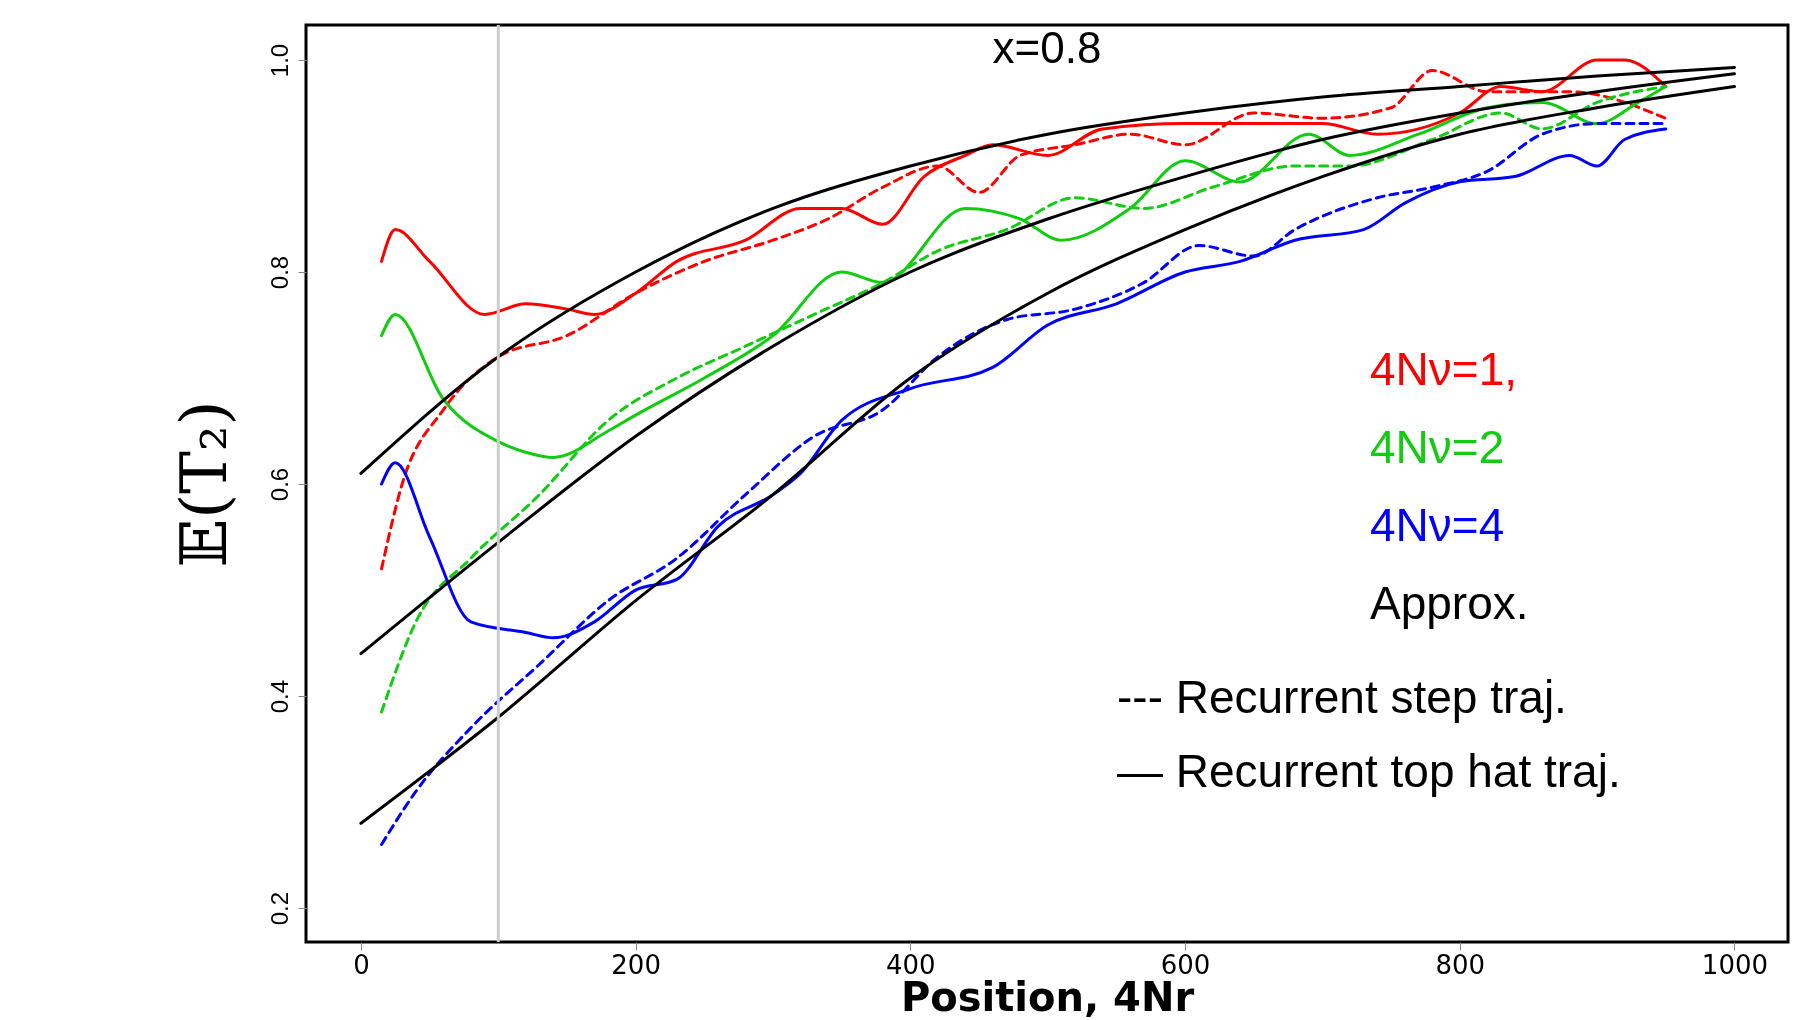  What do you see at coordinates (1449, 603) in the screenshot?
I see `annotation: Approx.` at bounding box center [1449, 603].